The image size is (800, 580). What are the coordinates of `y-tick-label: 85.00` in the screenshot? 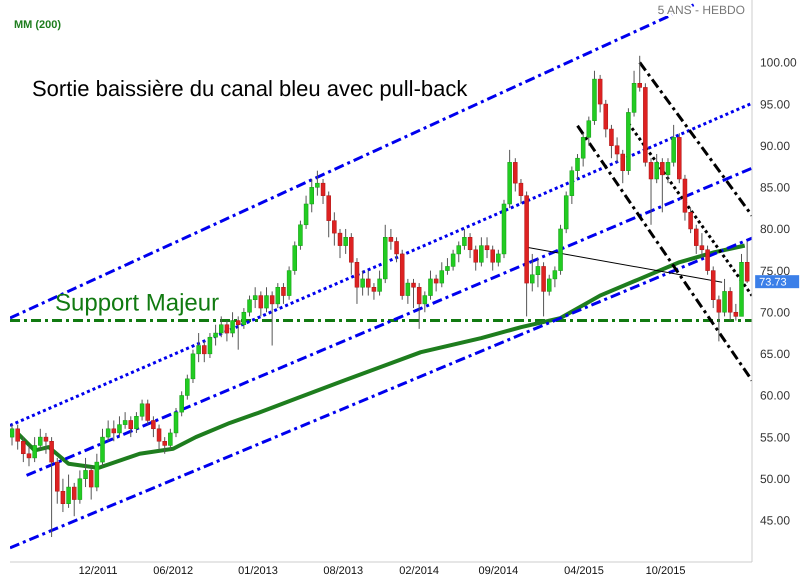 It's located at (775, 187).